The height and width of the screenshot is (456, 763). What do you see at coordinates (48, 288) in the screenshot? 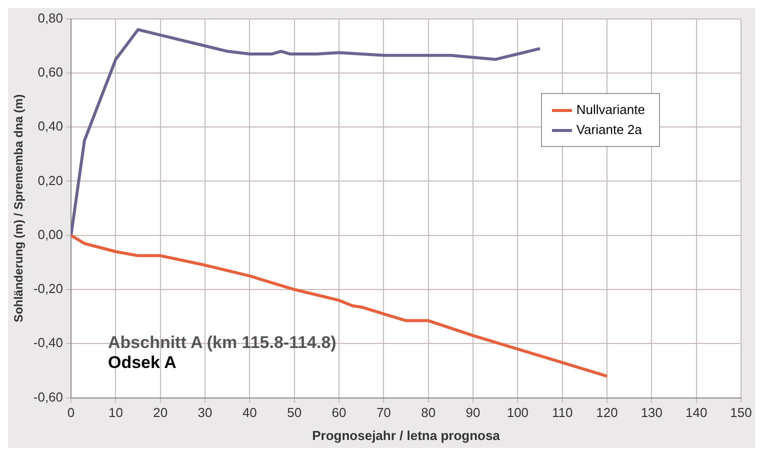
I see `y-tick-label: -0,20` at bounding box center [48, 288].